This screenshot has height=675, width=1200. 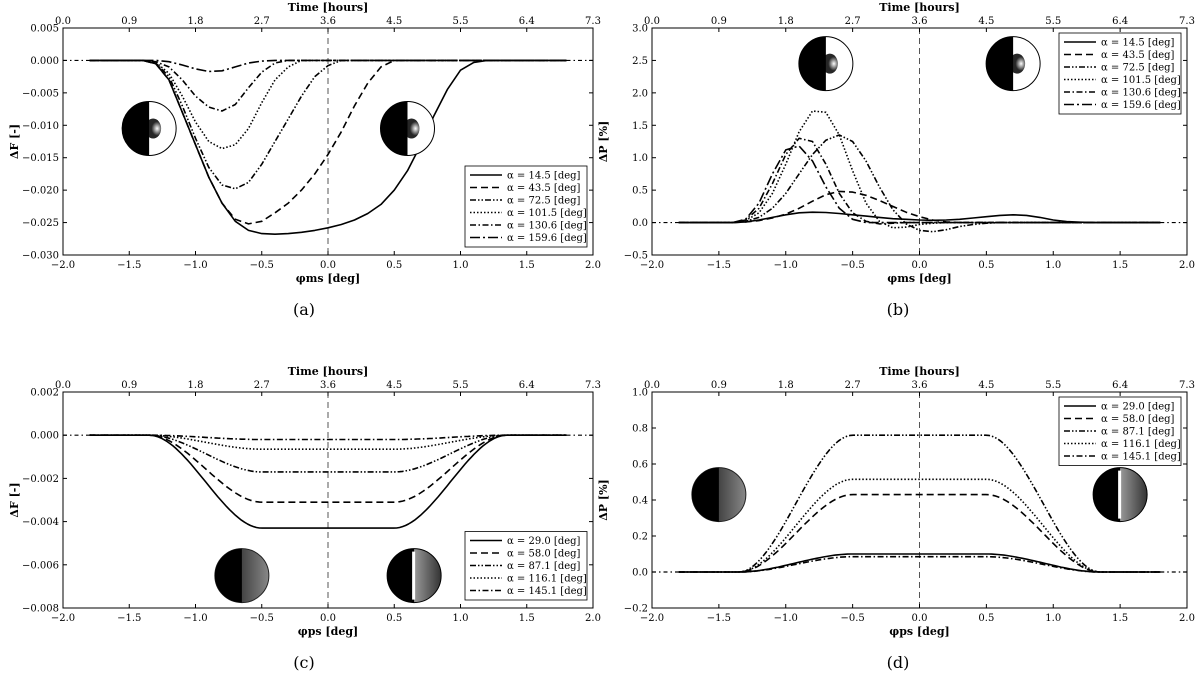 What do you see at coordinates (1120, 73) in the screenshot?
I see `legend-box` at bounding box center [1120, 73].